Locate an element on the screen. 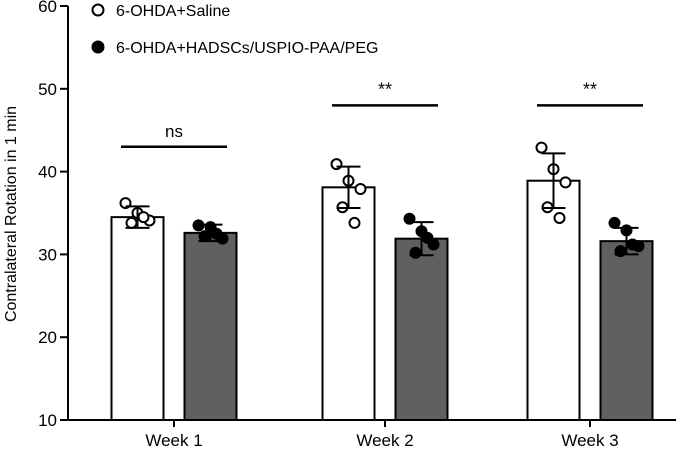  x-tick-label: Week 1 is located at coordinates (173, 440).